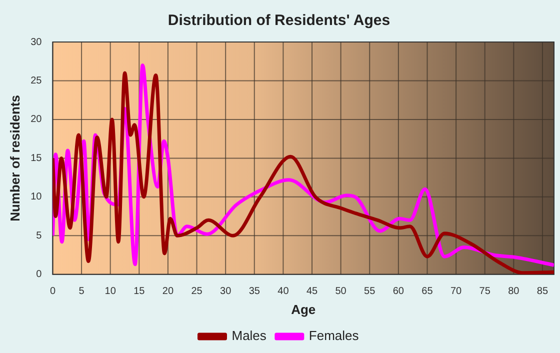 The image size is (560, 353). What do you see at coordinates (168, 292) in the screenshot?
I see `x-tick-label: 20` at bounding box center [168, 292].